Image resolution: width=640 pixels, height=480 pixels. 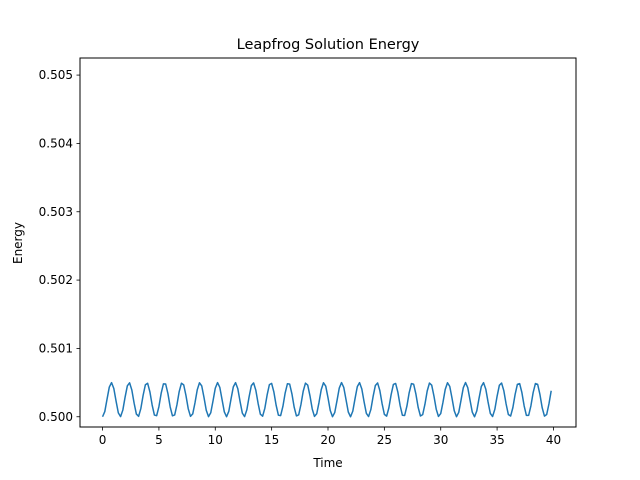 I want to click on y-tick-label: 0.501, so click(x=56, y=348).